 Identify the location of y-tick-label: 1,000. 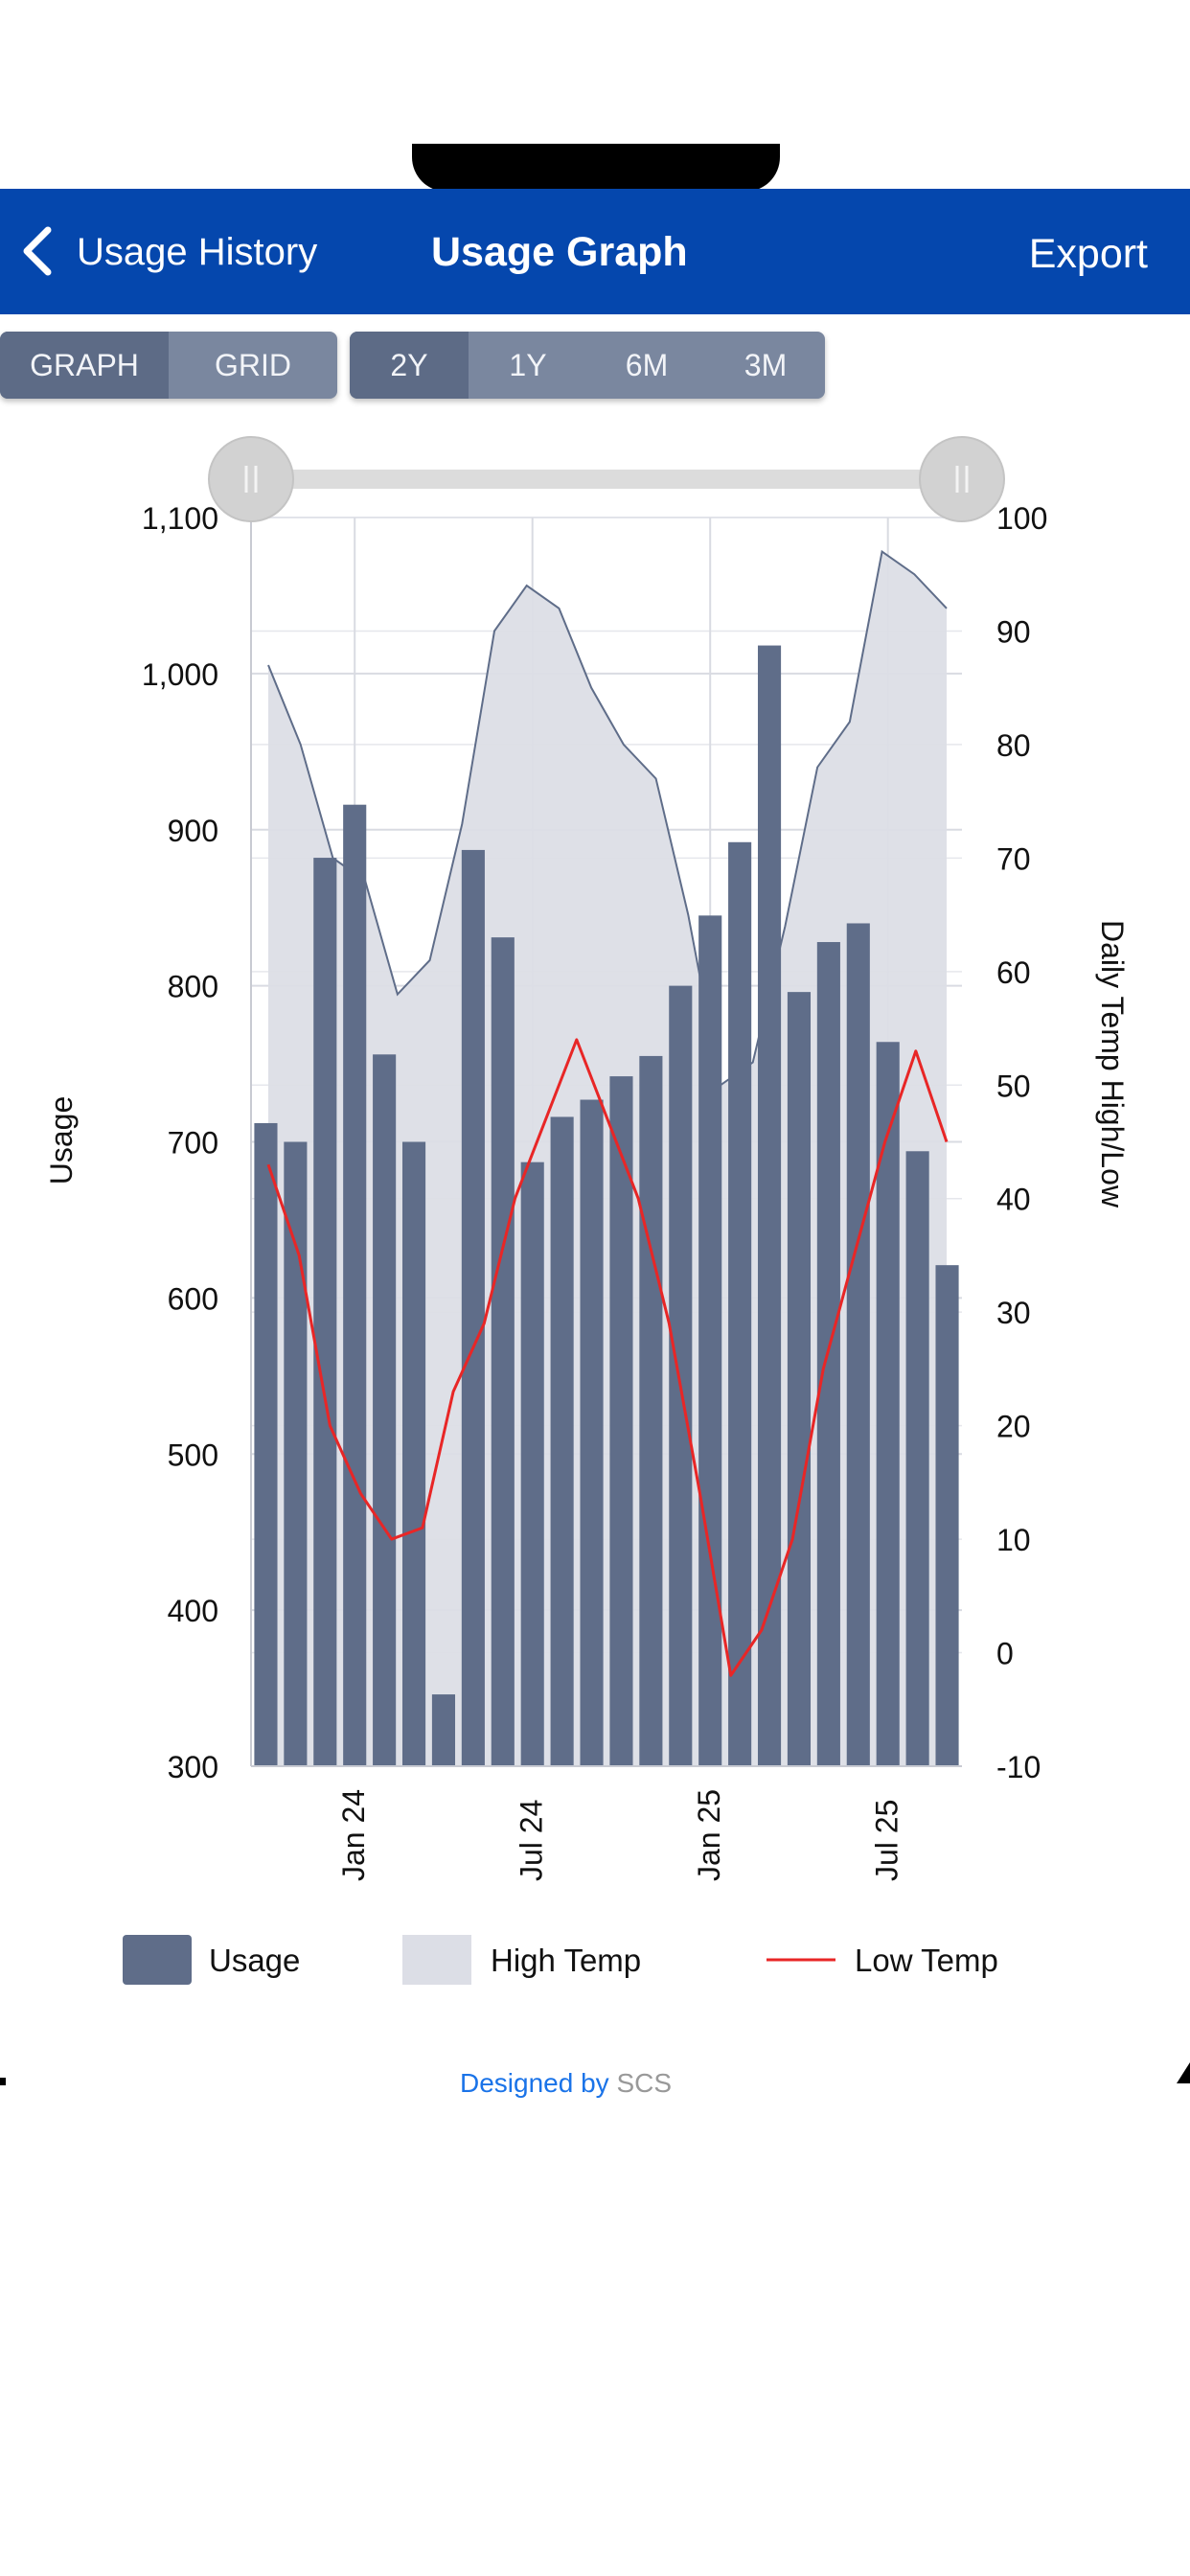
(180, 674).